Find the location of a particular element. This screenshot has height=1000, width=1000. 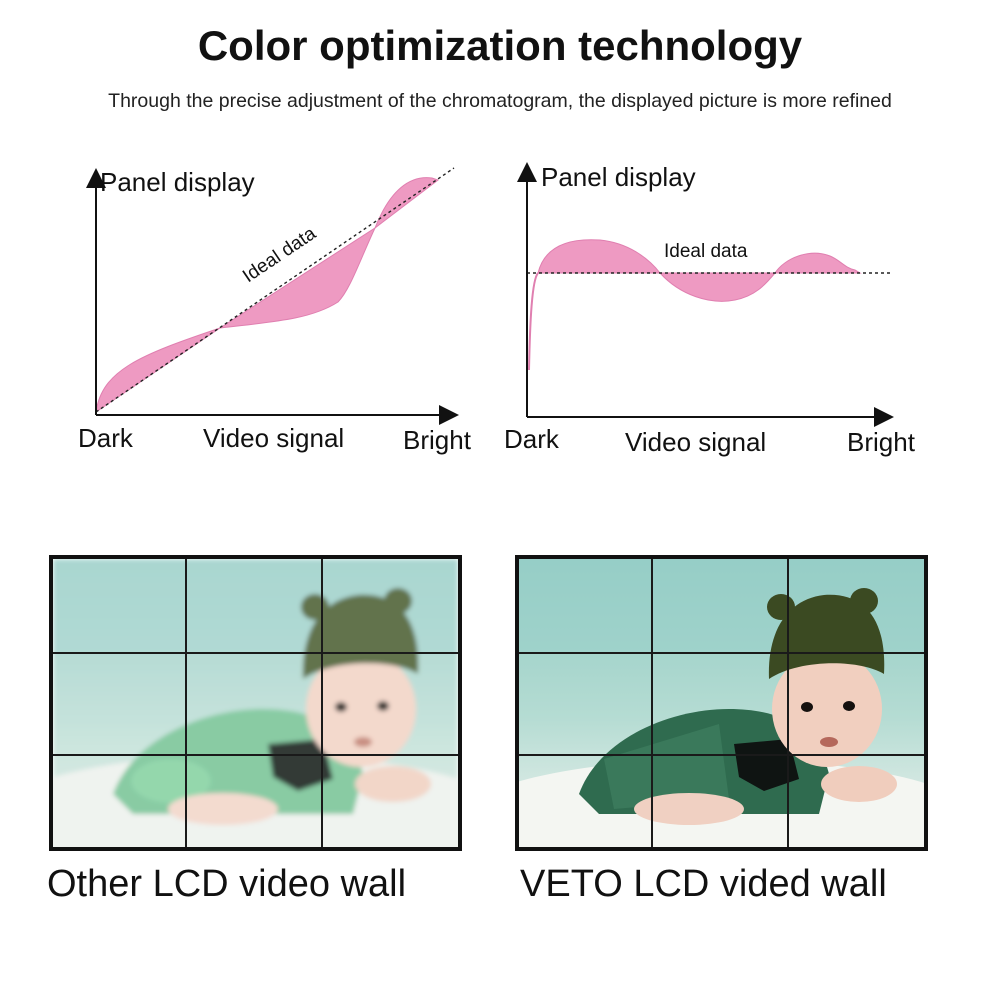

left-x-start-label: Dark is located at coordinates (105, 438).